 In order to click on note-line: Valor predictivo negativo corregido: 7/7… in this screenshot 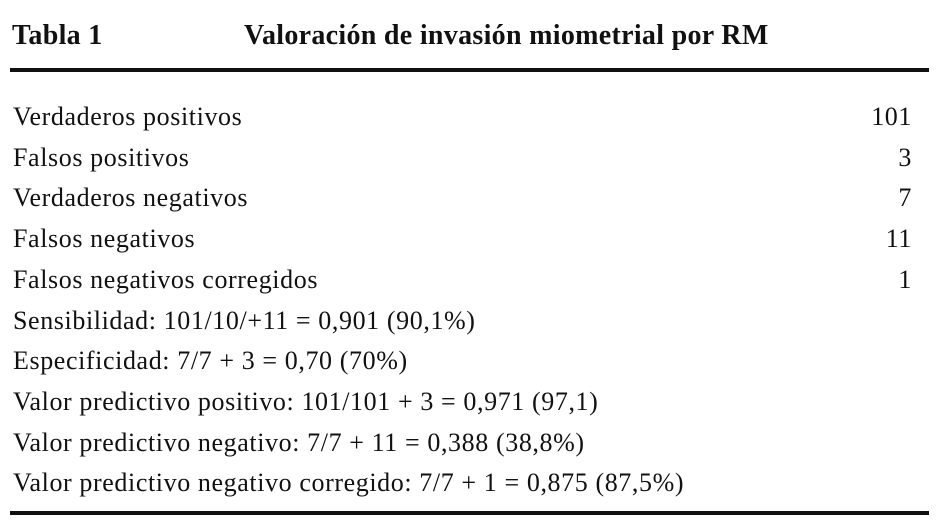, I will do `click(349, 483)`.